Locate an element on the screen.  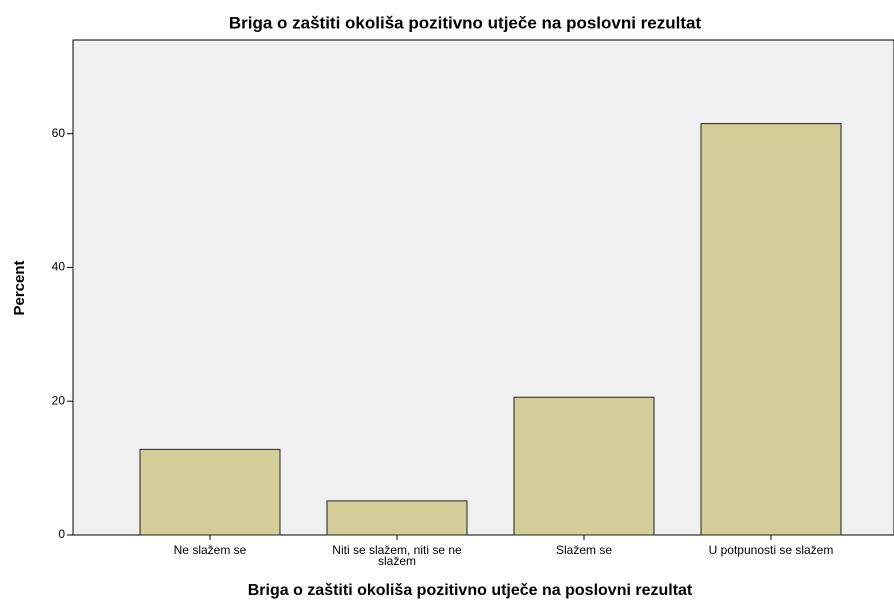
y-tick-label: 40 is located at coordinates (59, 267).